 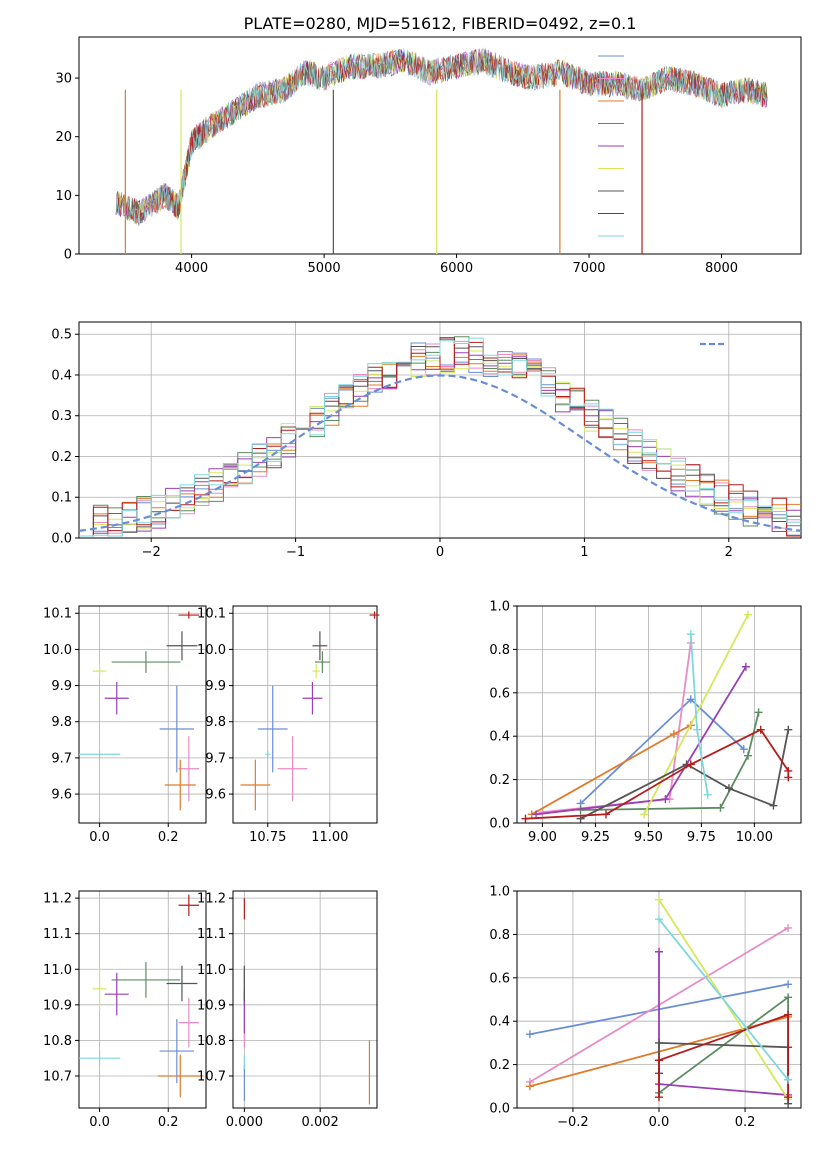 What do you see at coordinates (499, 1109) in the screenshot?
I see `y-tick-label: 0.0` at bounding box center [499, 1109].